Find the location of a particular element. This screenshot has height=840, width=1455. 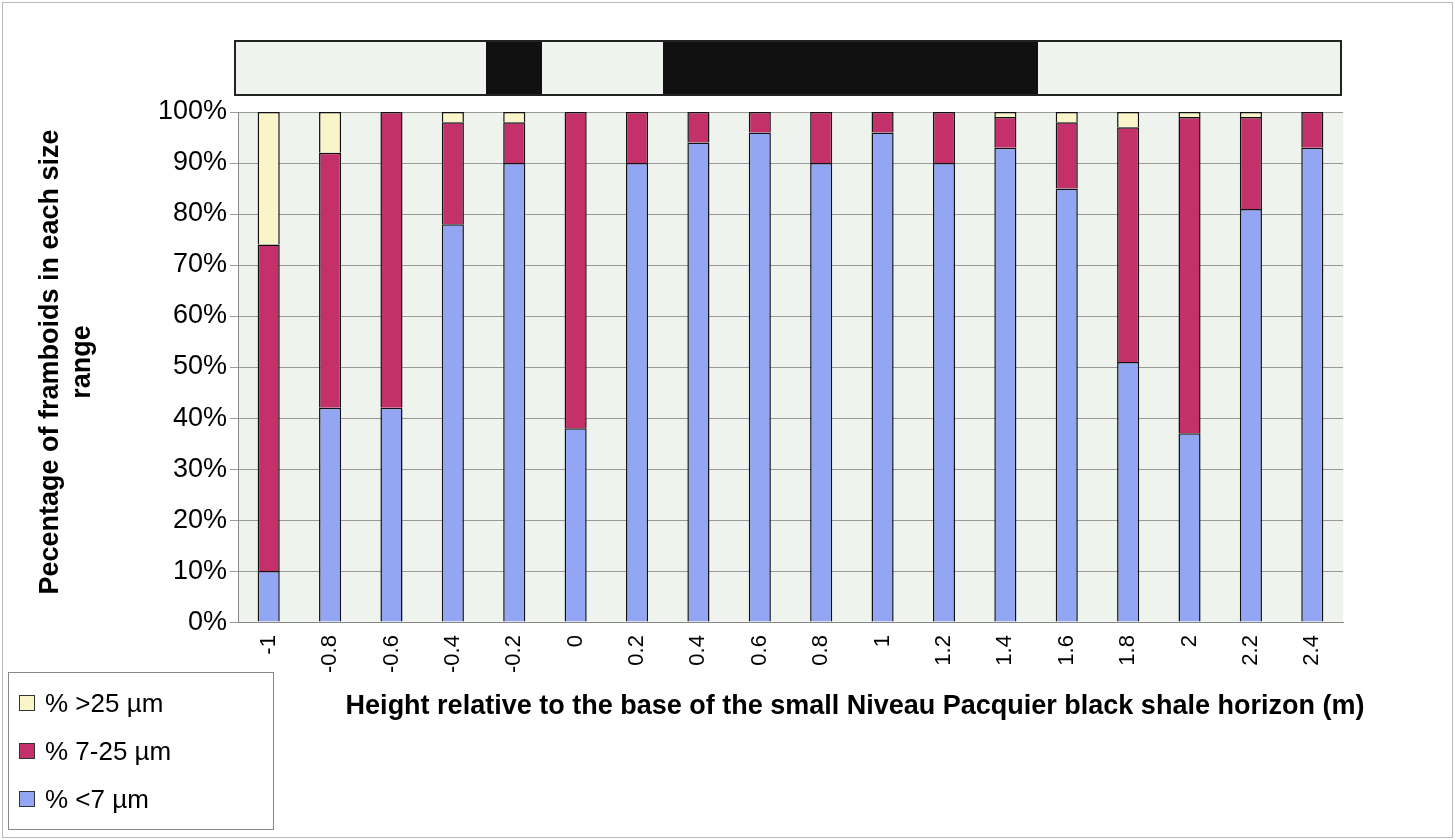

x-tick-label: 1.4 is located at coordinates (1004, 650).